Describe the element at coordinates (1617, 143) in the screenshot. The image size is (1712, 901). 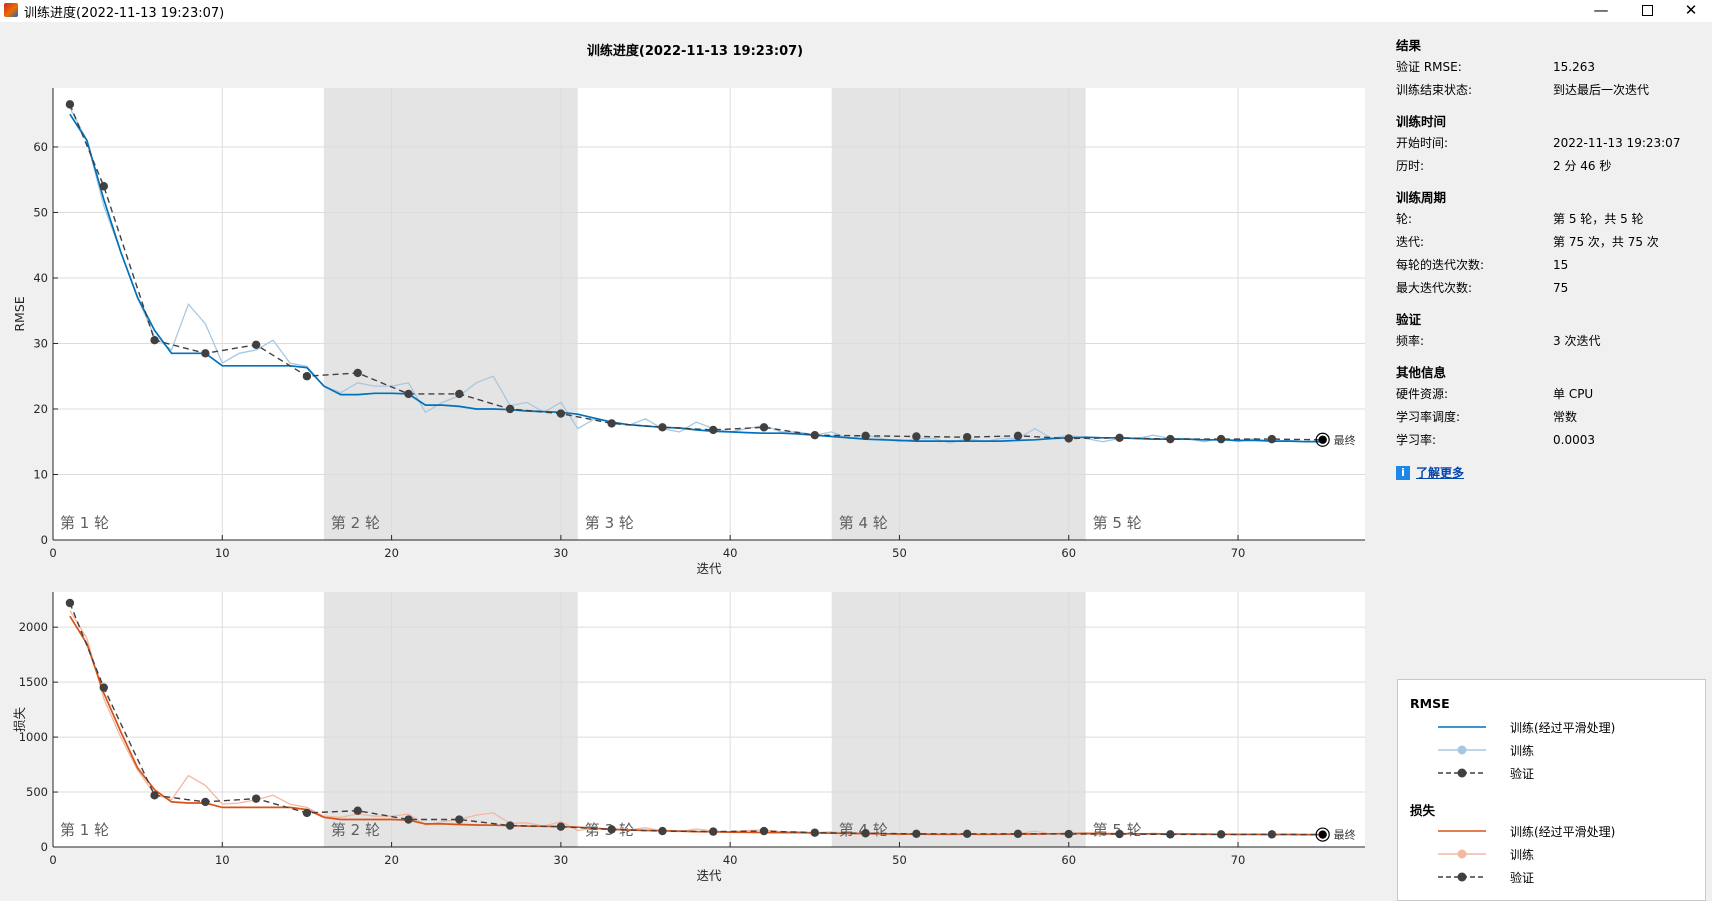
I see `info-value: 2022-11-13 19:23:07` at that location.